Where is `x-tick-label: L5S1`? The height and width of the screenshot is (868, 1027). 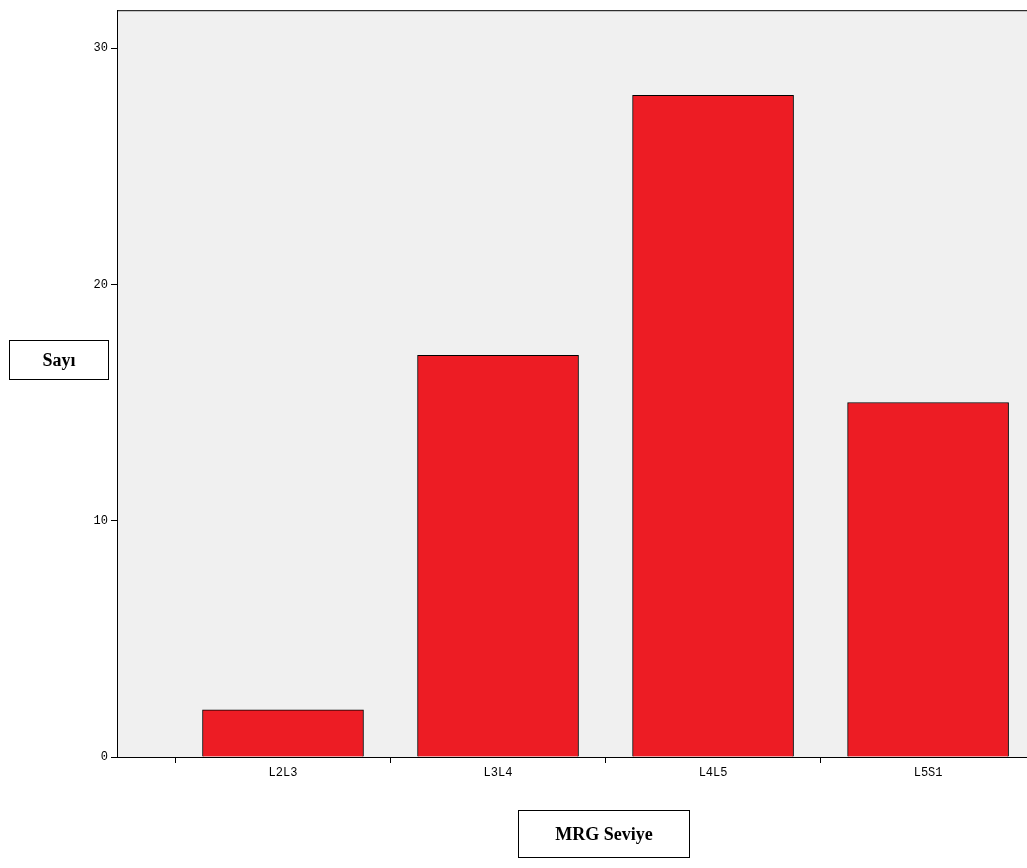 x-tick-label: L5S1 is located at coordinates (928, 773).